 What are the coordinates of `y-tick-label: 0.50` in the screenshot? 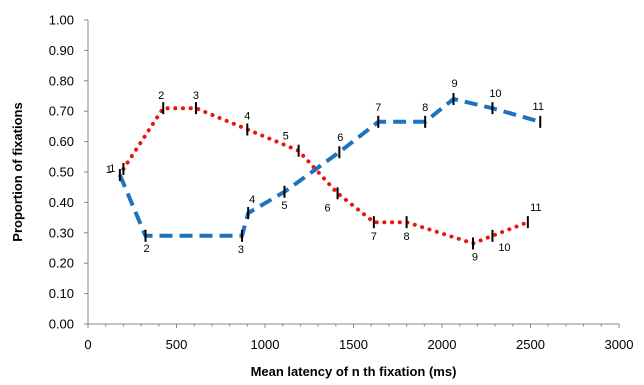 It's located at (61, 172).